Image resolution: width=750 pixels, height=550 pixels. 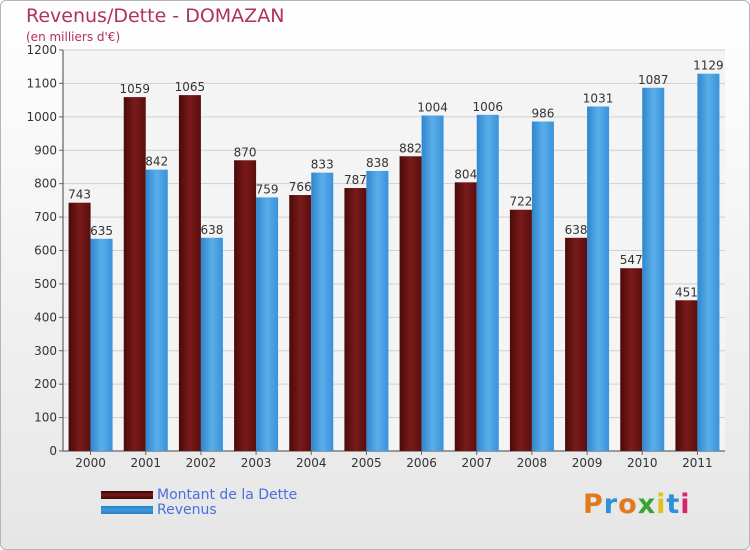 What do you see at coordinates (532, 463) in the screenshot?
I see `x-tick-label: 2008` at bounding box center [532, 463].